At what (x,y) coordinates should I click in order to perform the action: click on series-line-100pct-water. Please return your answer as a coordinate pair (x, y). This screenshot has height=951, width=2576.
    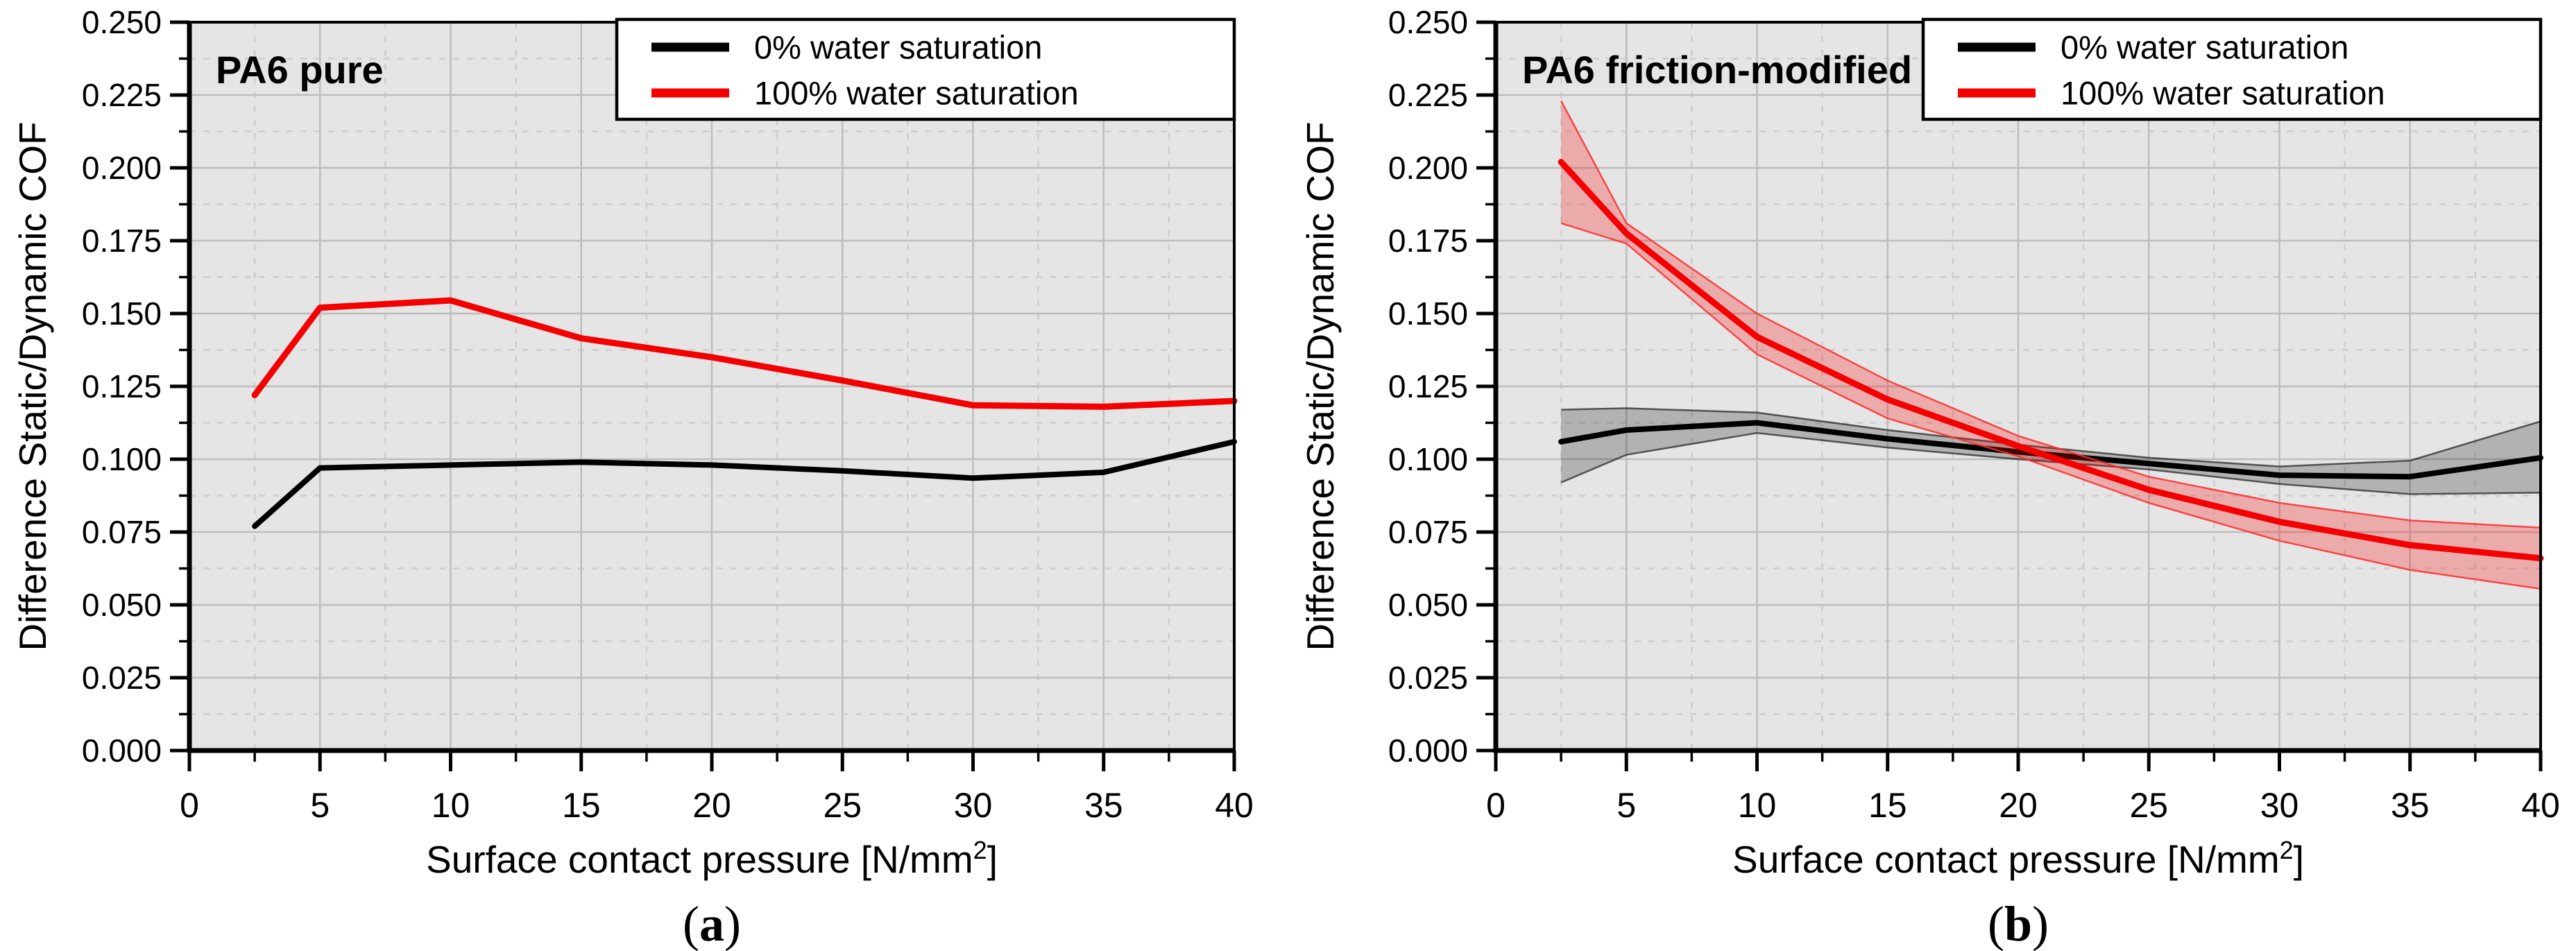
    Looking at the image, I should click on (744, 353).